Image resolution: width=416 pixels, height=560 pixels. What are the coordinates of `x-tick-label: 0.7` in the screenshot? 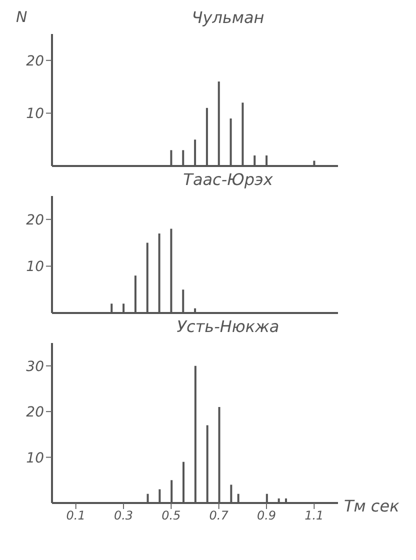 It's located at (219, 515).